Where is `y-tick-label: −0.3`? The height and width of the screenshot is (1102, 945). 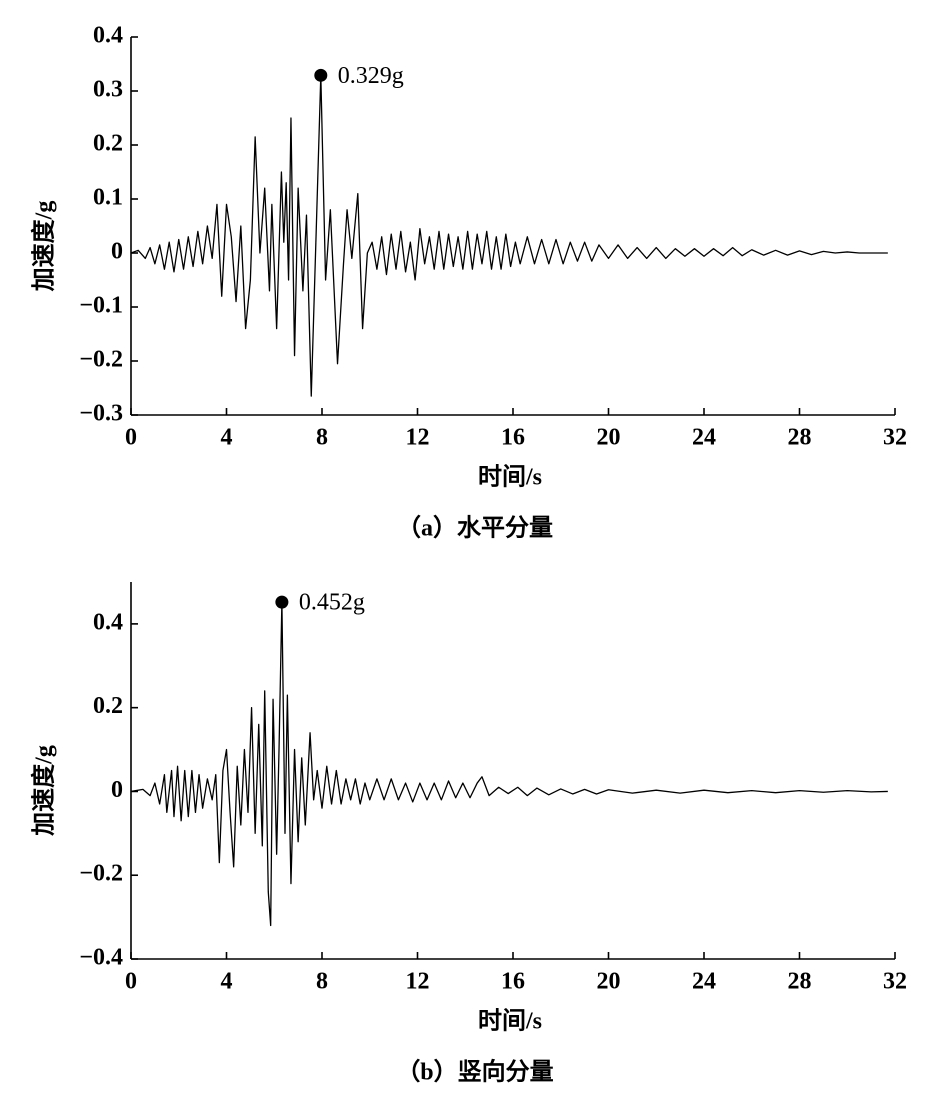
y-tick-label: −0.3 is located at coordinates (101, 414).